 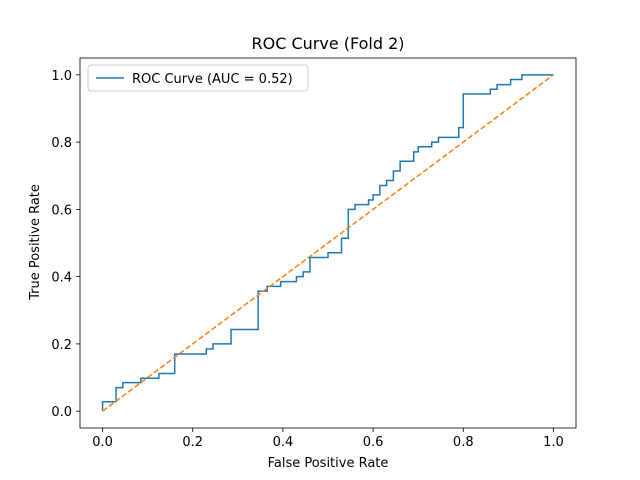 What do you see at coordinates (61, 210) in the screenshot?
I see `y-tick-label: 0.6` at bounding box center [61, 210].